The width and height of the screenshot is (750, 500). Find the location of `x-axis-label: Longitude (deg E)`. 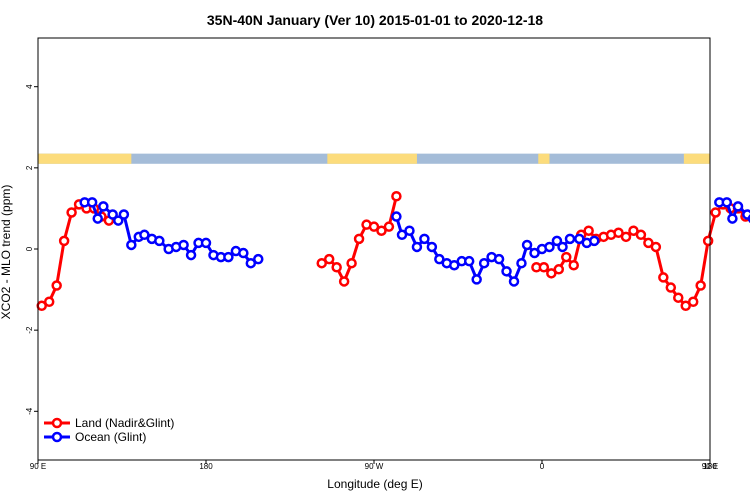

x-axis-label: Longitude (deg E) is located at coordinates (374, 484).